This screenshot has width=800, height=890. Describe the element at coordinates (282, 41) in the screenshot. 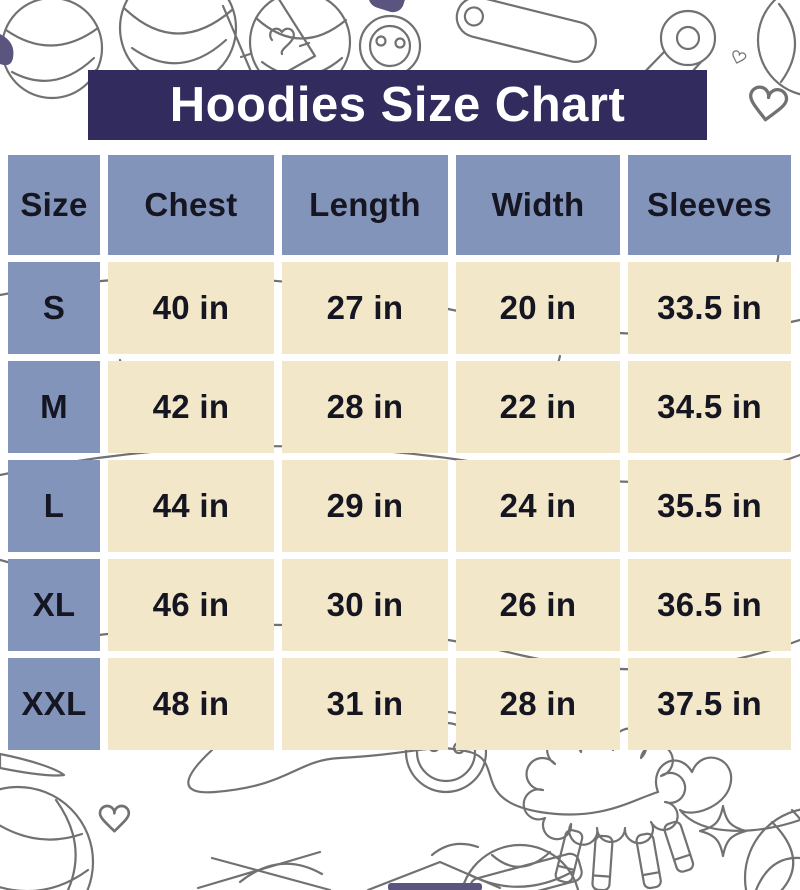

I see `heart-icon` at that location.